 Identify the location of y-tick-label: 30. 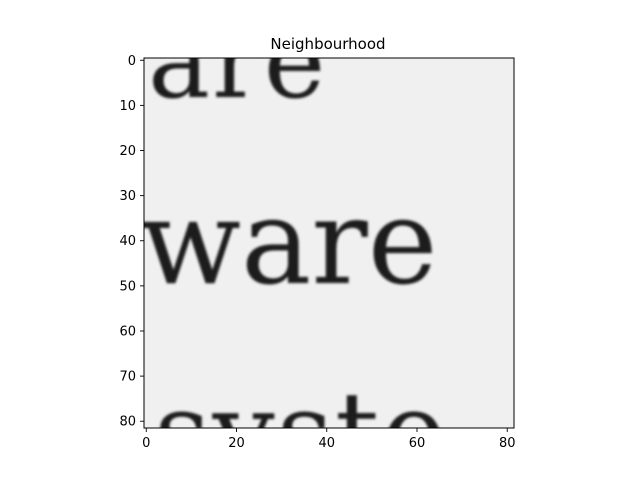
(127, 196).